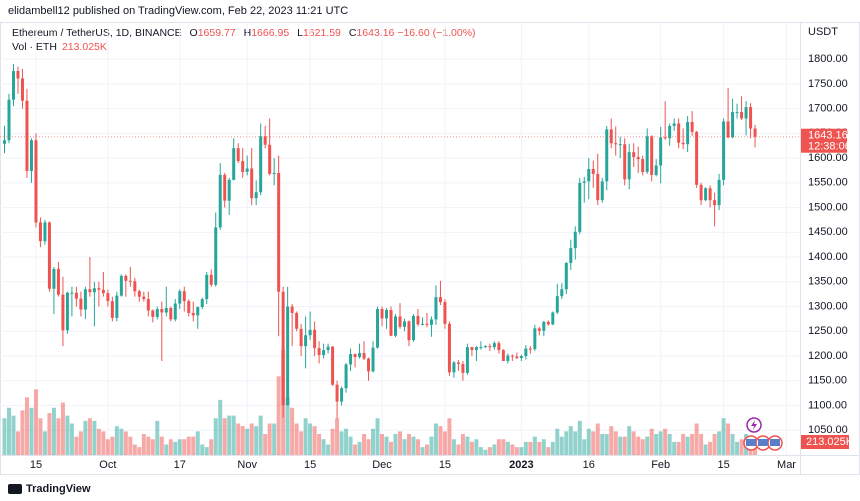 This screenshot has height=501, width=860. I want to click on x-tick-label: 2023, so click(521, 465).